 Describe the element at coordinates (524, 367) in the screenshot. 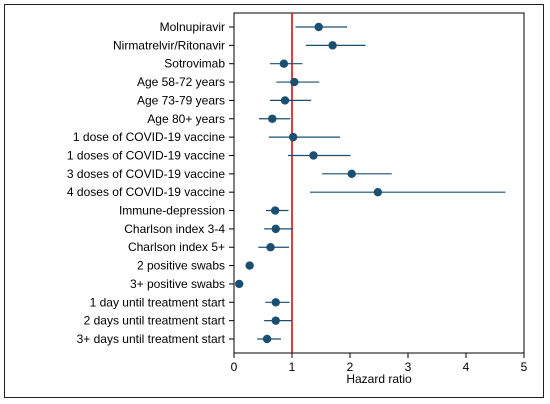

I see `x-tick-label: 5` at that location.